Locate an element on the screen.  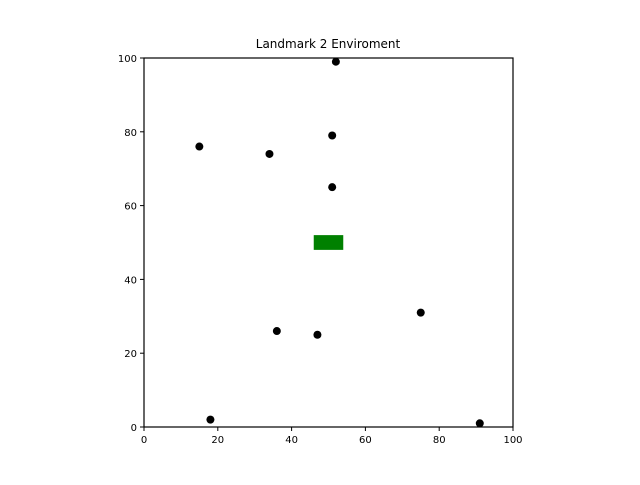
y-tick-label: 20 is located at coordinates (130, 354).